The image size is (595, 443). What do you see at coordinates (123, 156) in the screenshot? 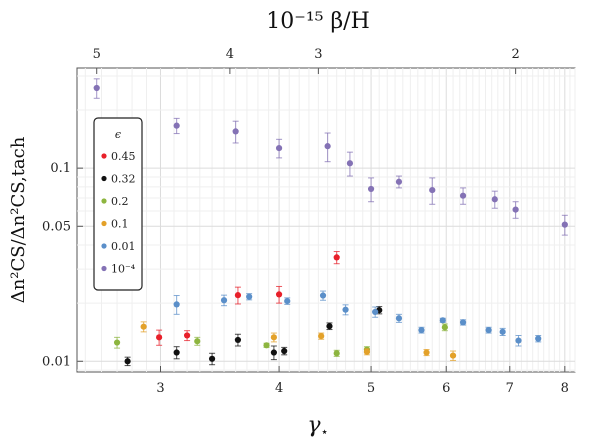
I see `legend-label: 0.45` at bounding box center [123, 156].